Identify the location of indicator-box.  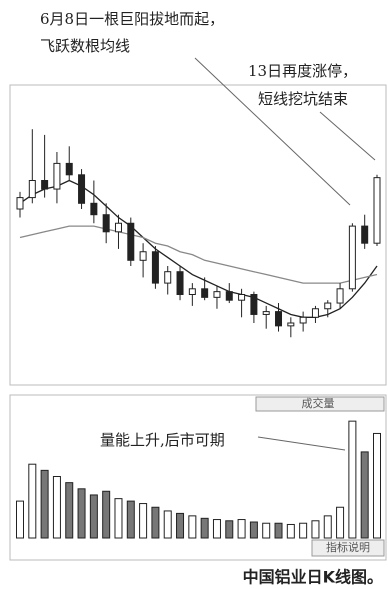
(348, 548).